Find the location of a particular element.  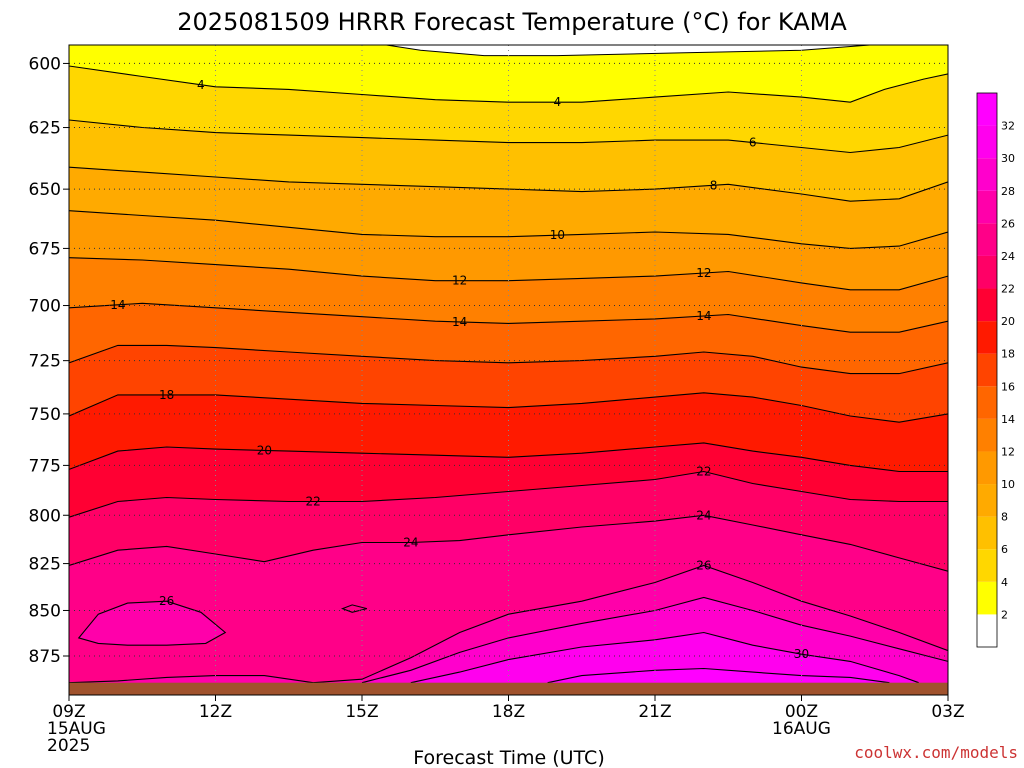

x-tick-label: 18Z is located at coordinates (508, 712).